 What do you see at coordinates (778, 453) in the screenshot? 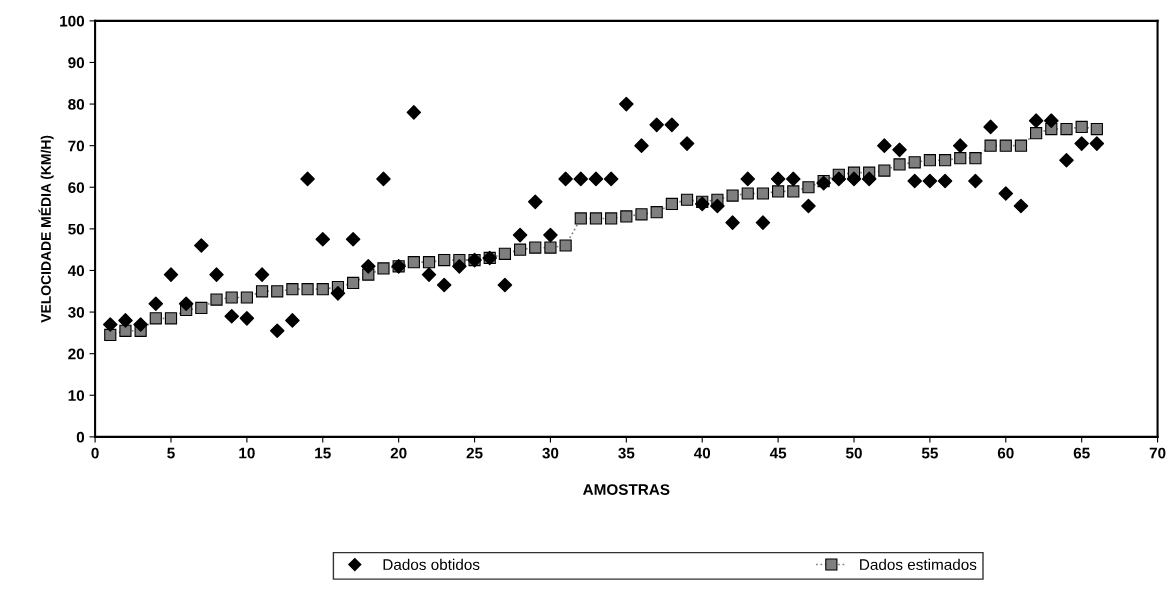
I see `x-tick-label: 45` at bounding box center [778, 453].